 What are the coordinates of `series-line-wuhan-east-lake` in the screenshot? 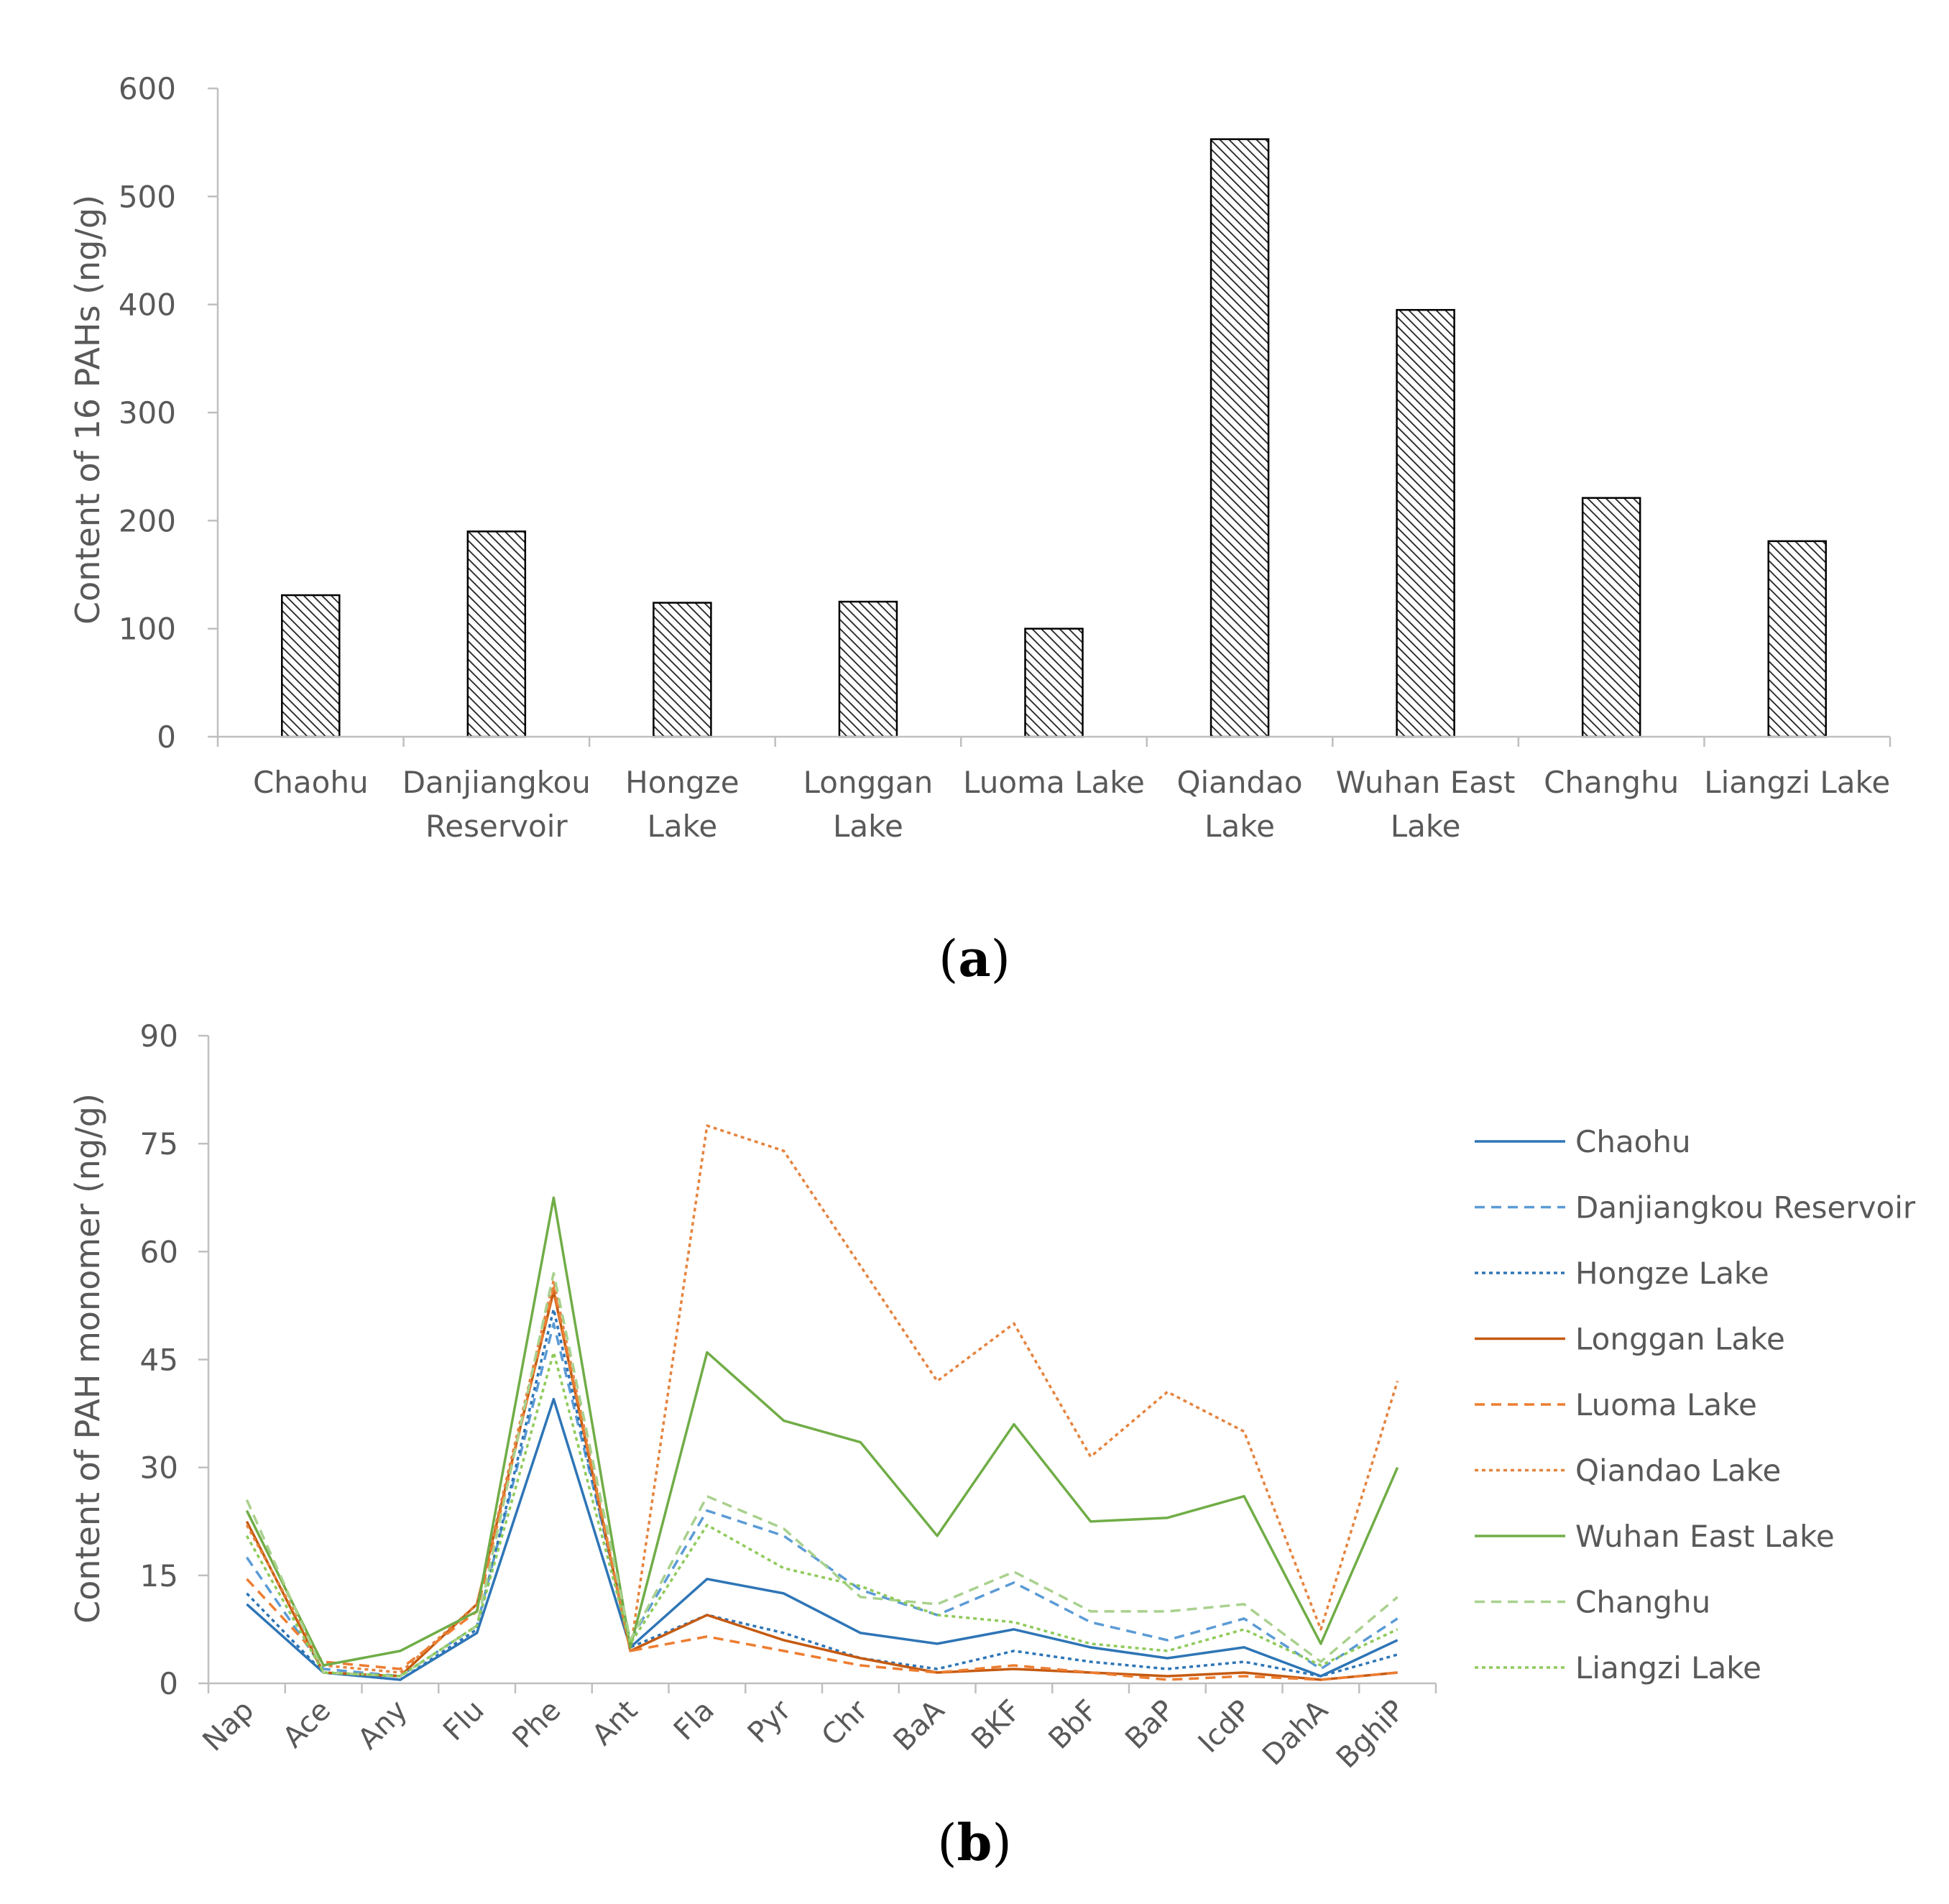 It's located at (822, 1431).